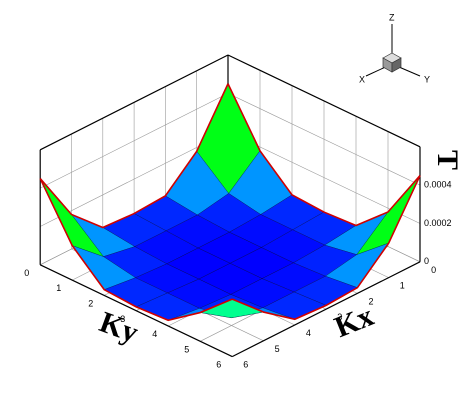 Image resolution: width=463 pixels, height=412 pixels. What do you see at coordinates (433, 270) in the screenshot?
I see `x-tick-label: 0` at bounding box center [433, 270].